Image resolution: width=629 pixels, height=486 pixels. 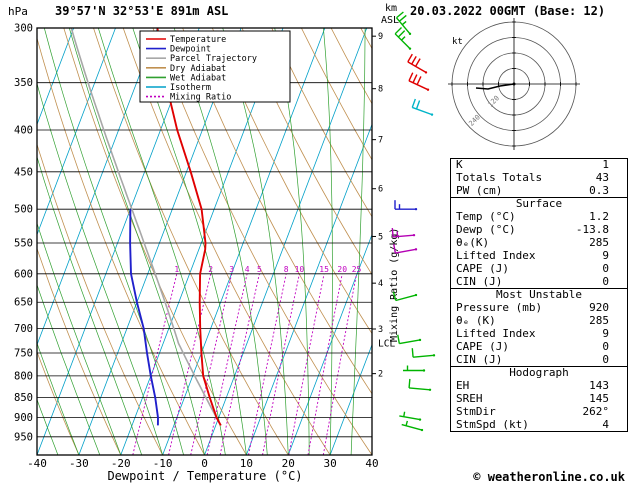 I want to click on stat-row: CAPE (J) 0, so click(x=539, y=269).